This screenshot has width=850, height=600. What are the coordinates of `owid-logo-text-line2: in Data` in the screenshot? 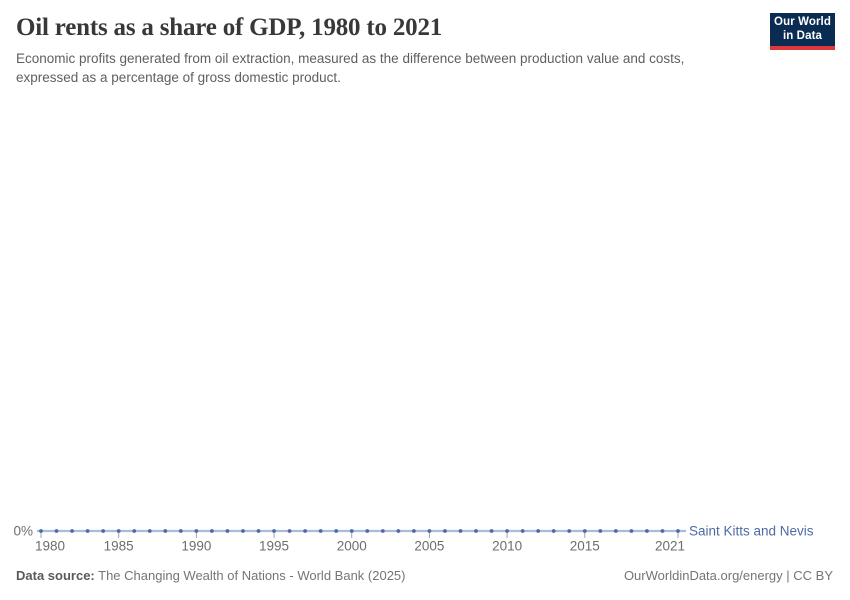 It's located at (802, 35).